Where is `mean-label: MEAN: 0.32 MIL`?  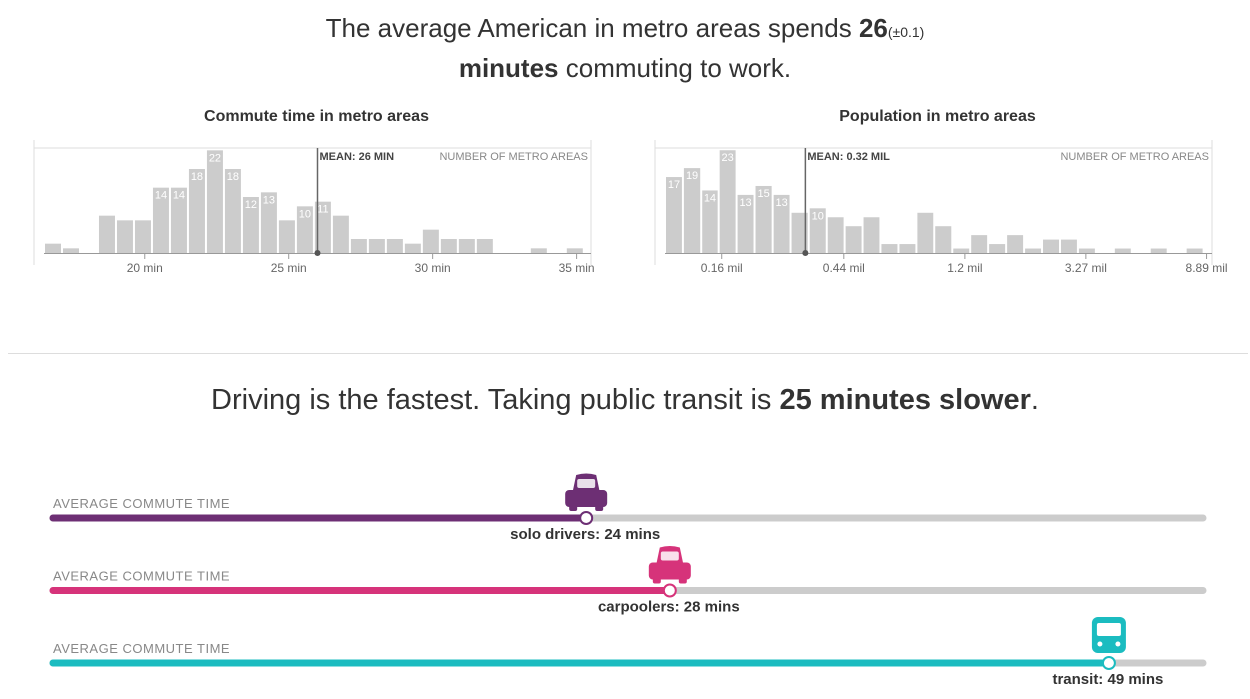
mean-label: MEAN: 0.32 MIL is located at coordinates (848, 157).